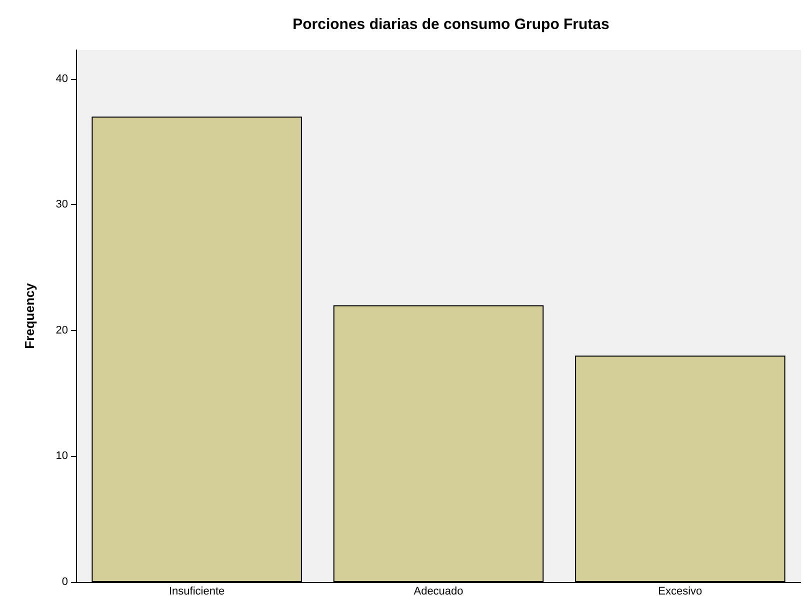 Image resolution: width=809 pixels, height=615 pixels. What do you see at coordinates (62, 330) in the screenshot?
I see `y-tick-label: 20` at bounding box center [62, 330].